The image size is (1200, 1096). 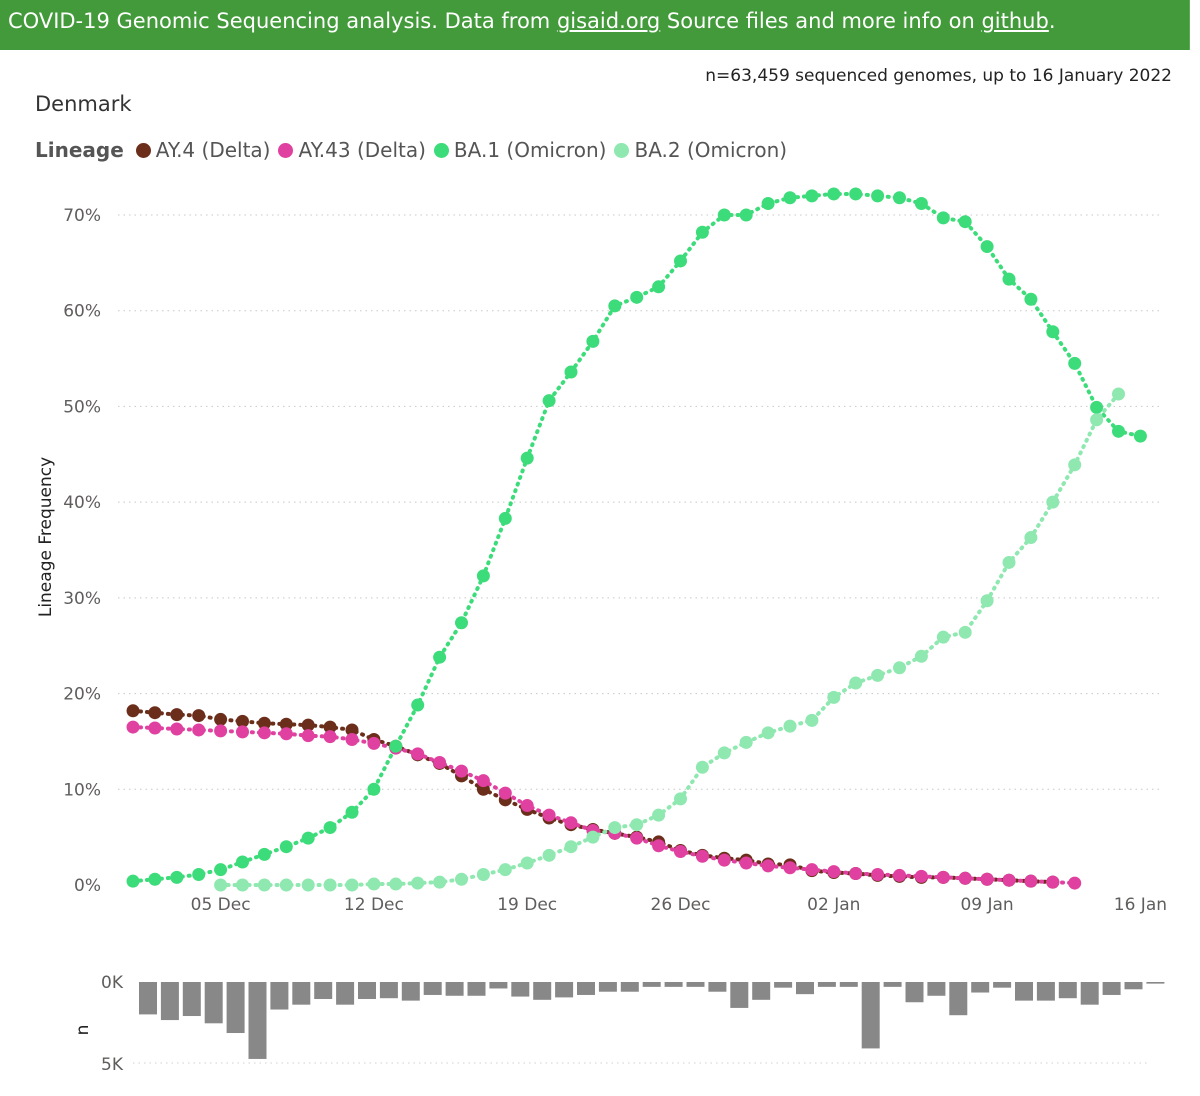 I want to click on bar-y-tick-label: 0K, so click(x=112, y=983).